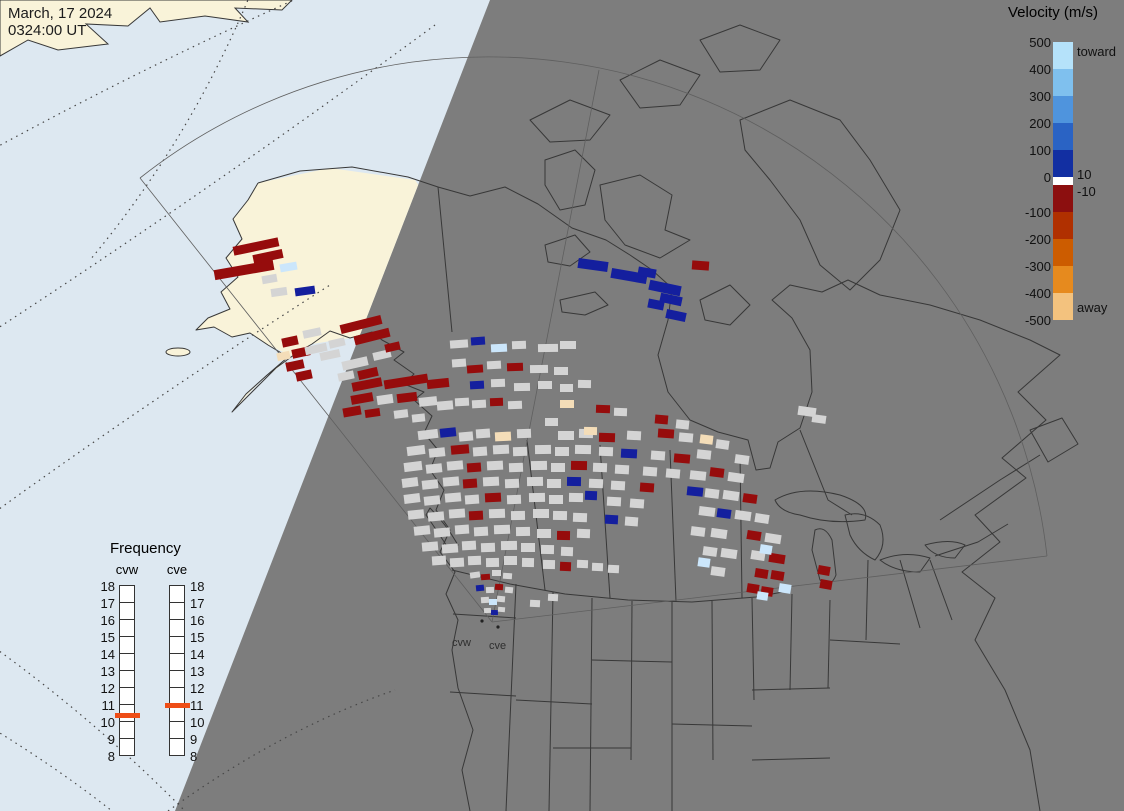  I want to click on land-chukotka, so click(147, 28).